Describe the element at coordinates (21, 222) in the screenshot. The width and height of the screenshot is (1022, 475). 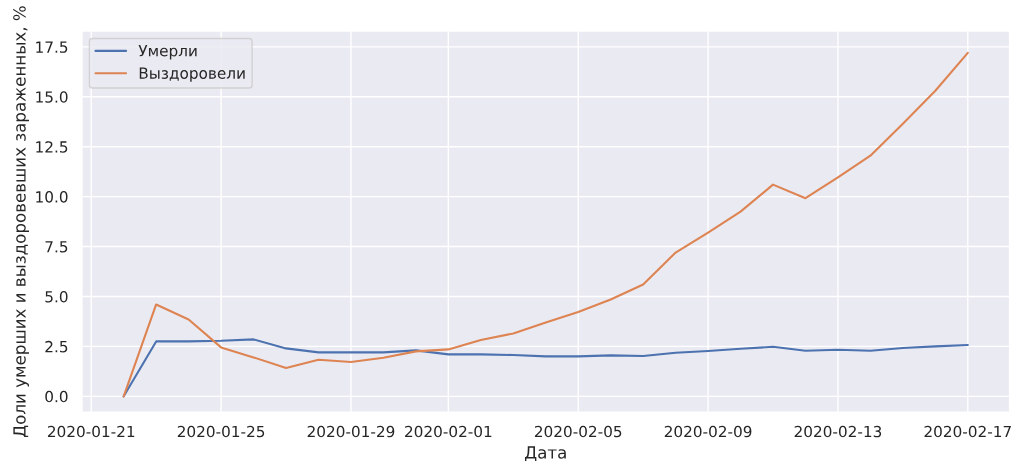
I see `y-axis-title: Доли умерших и выздоровевших зараженных, %` at that location.